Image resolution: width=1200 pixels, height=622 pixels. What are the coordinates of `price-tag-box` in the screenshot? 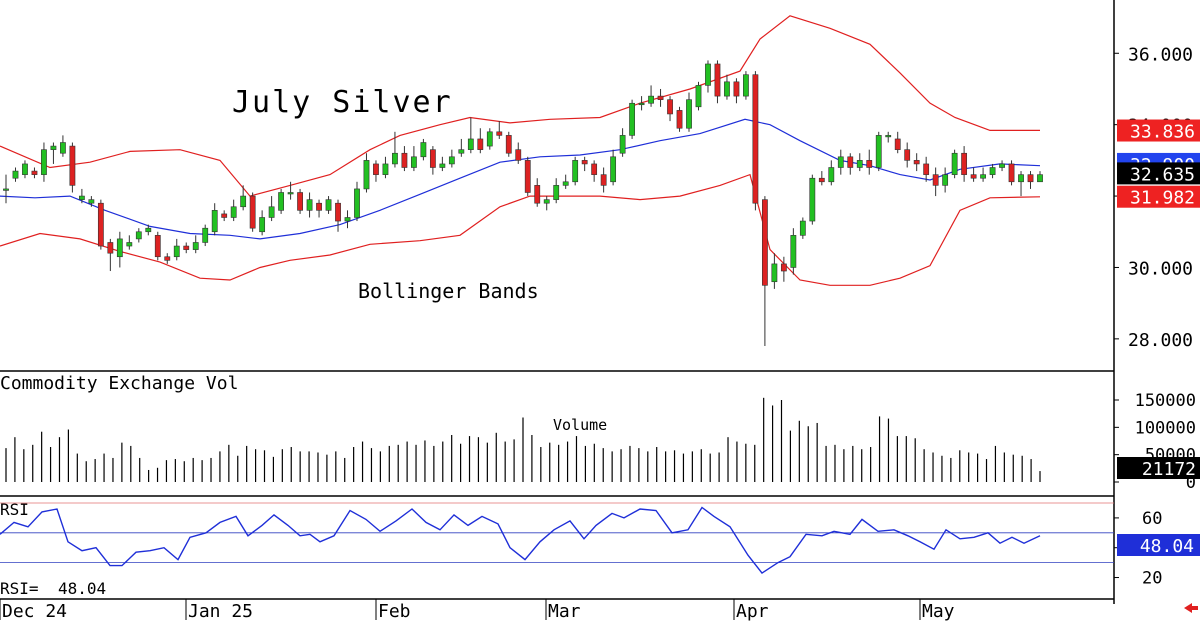 It's located at (1158, 196).